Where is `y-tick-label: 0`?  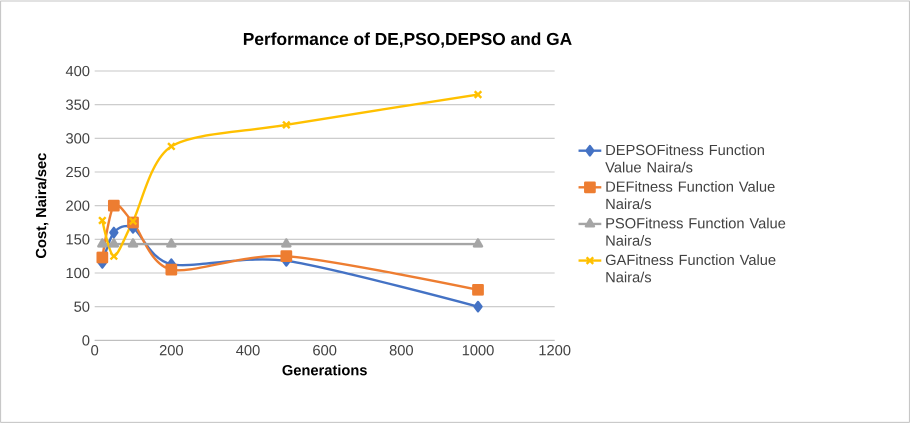 y-tick-label: 0 is located at coordinates (86, 340).